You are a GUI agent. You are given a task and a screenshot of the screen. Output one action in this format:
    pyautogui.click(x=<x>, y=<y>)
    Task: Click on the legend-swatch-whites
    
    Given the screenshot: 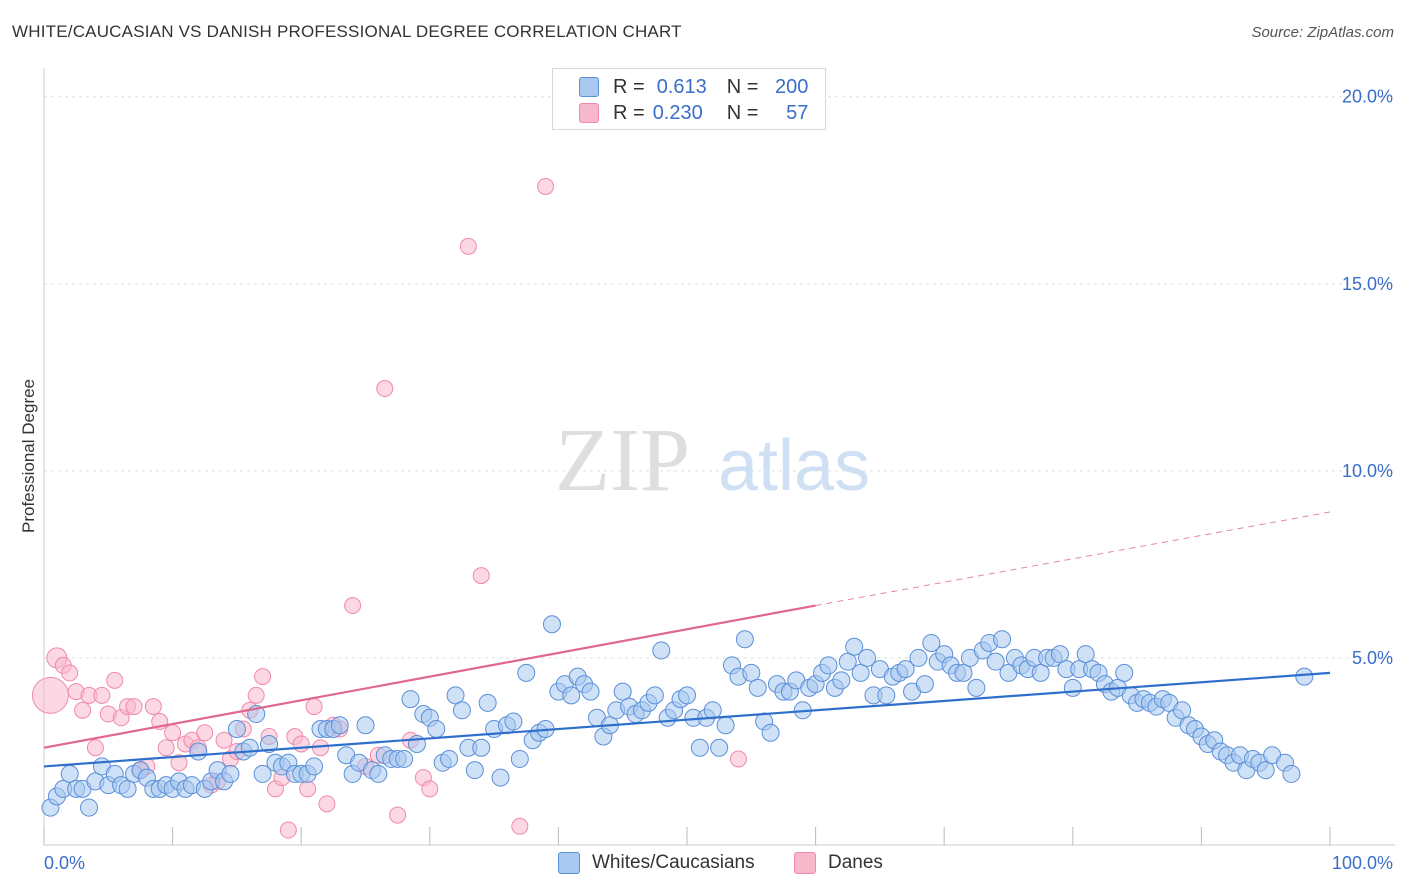 What is the action you would take?
    pyautogui.click(x=569, y=863)
    